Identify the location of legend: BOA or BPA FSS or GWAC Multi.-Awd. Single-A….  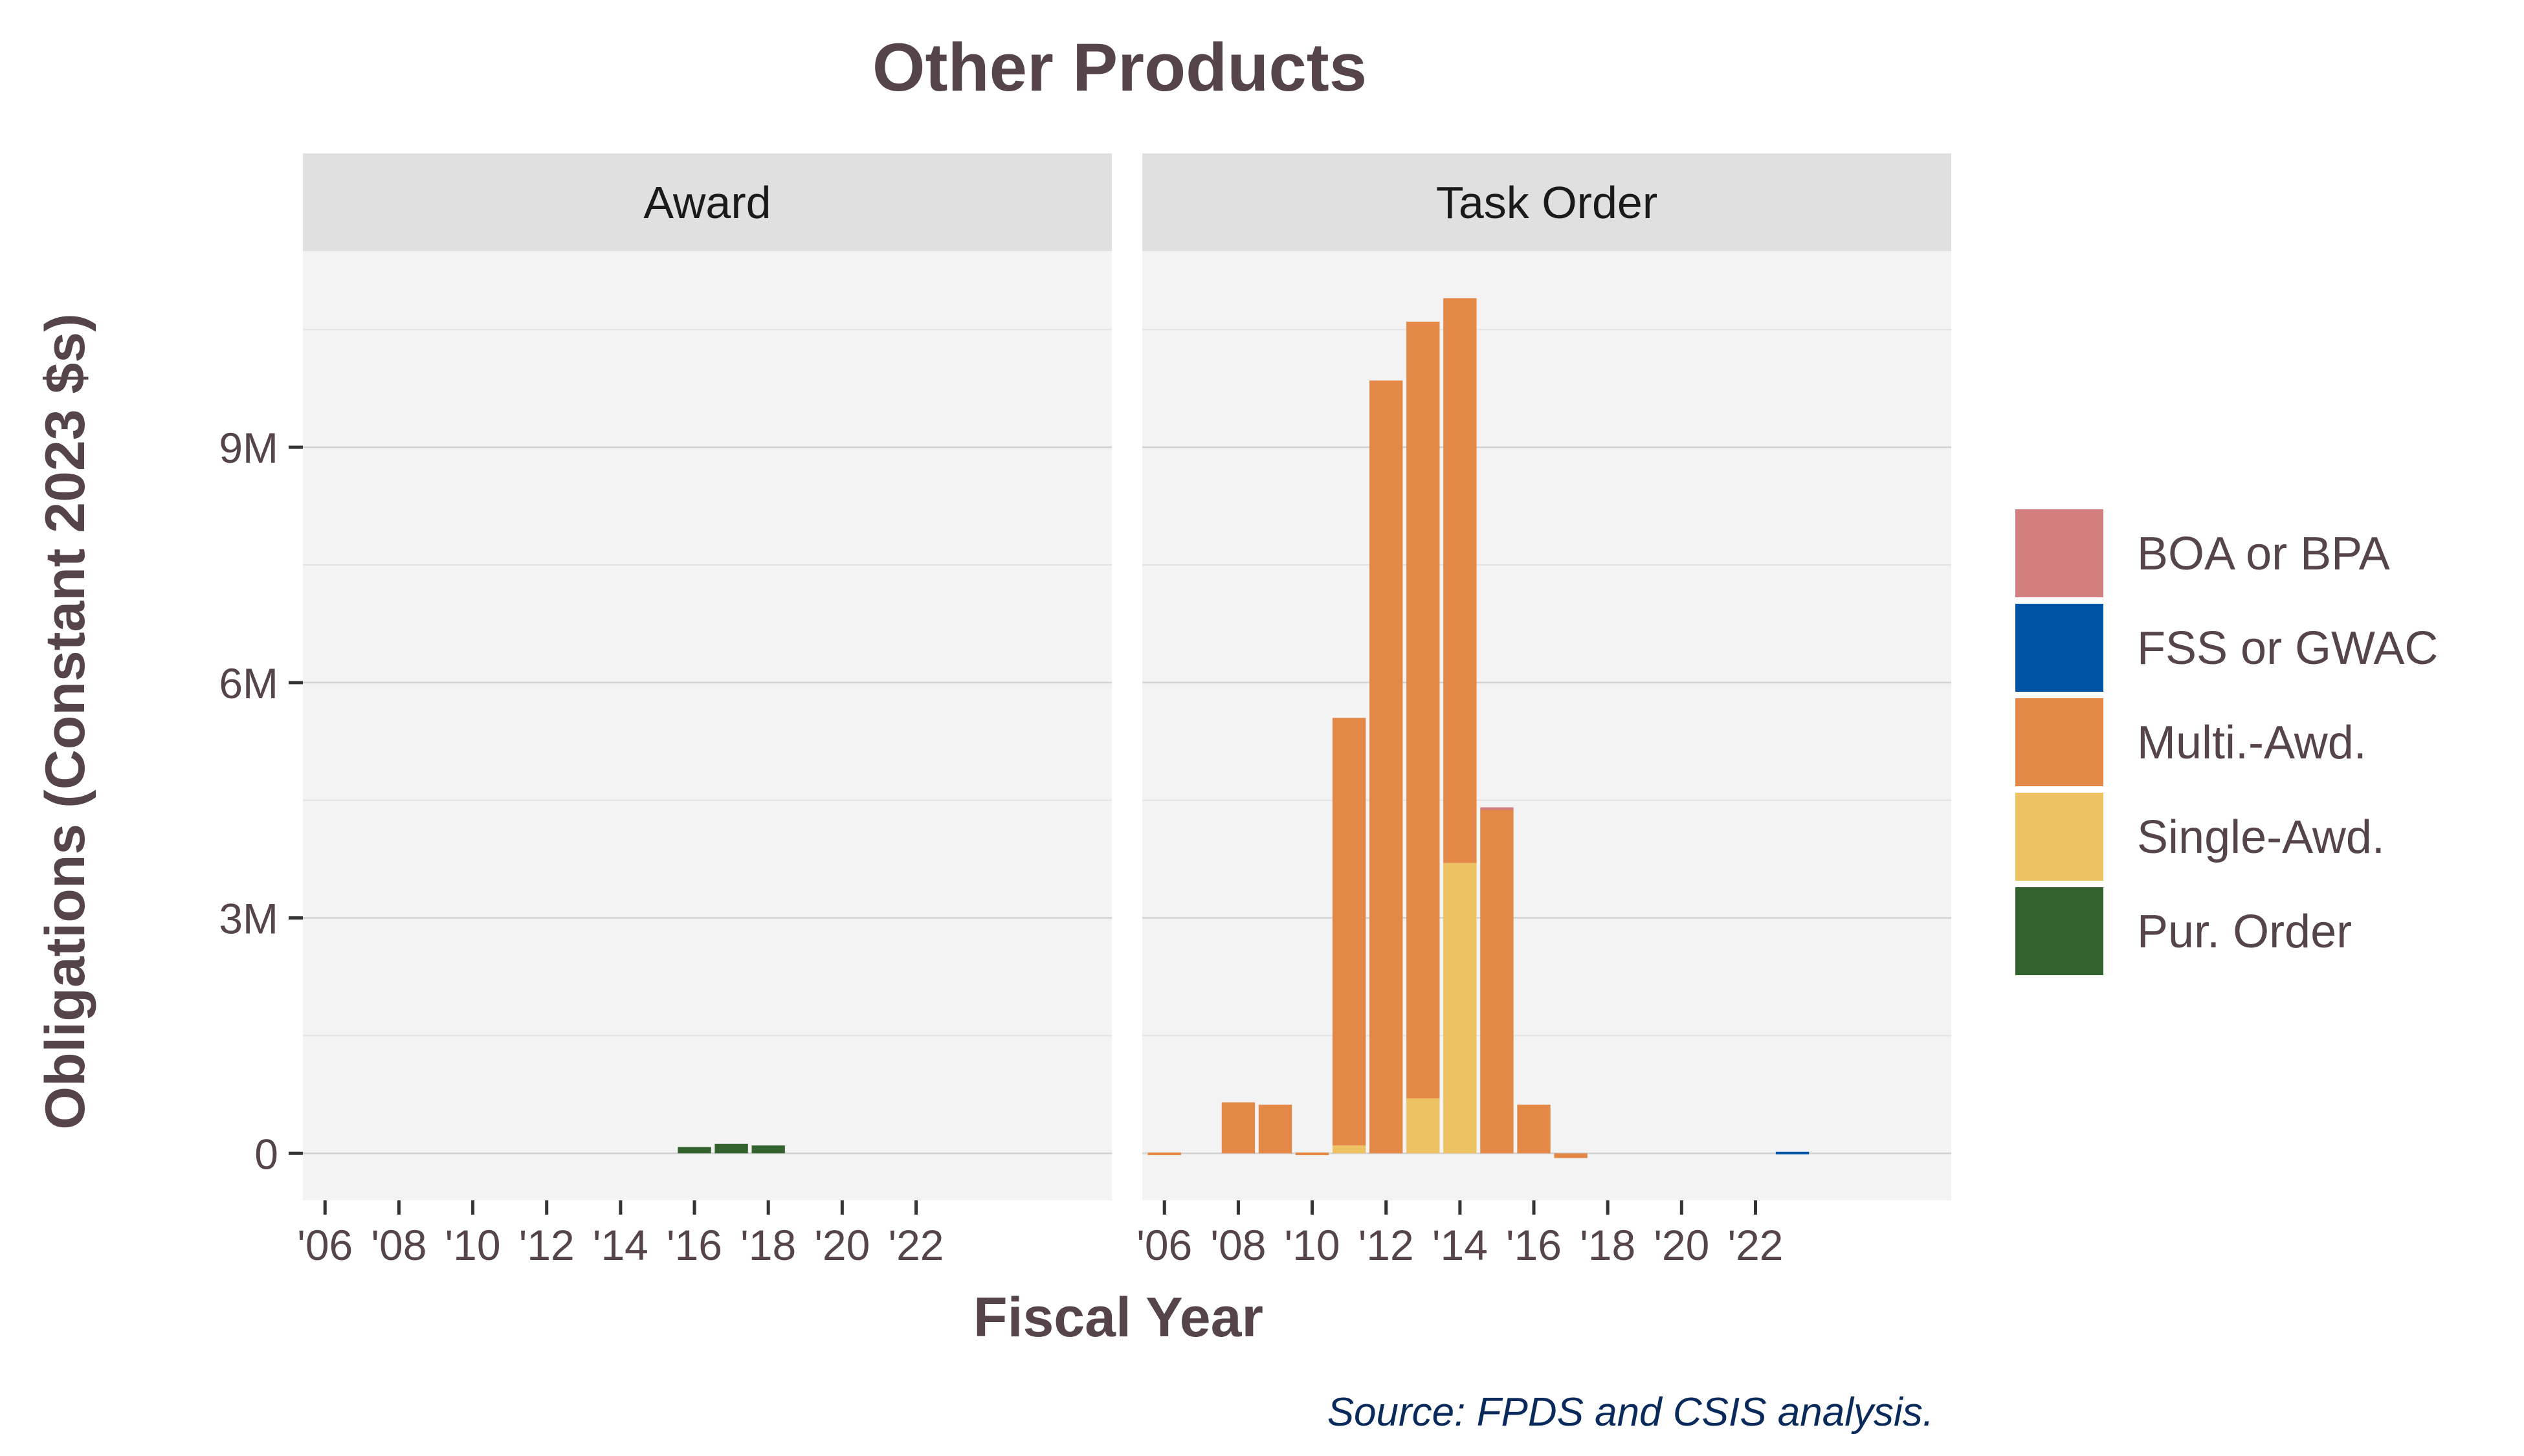
(2225, 742).